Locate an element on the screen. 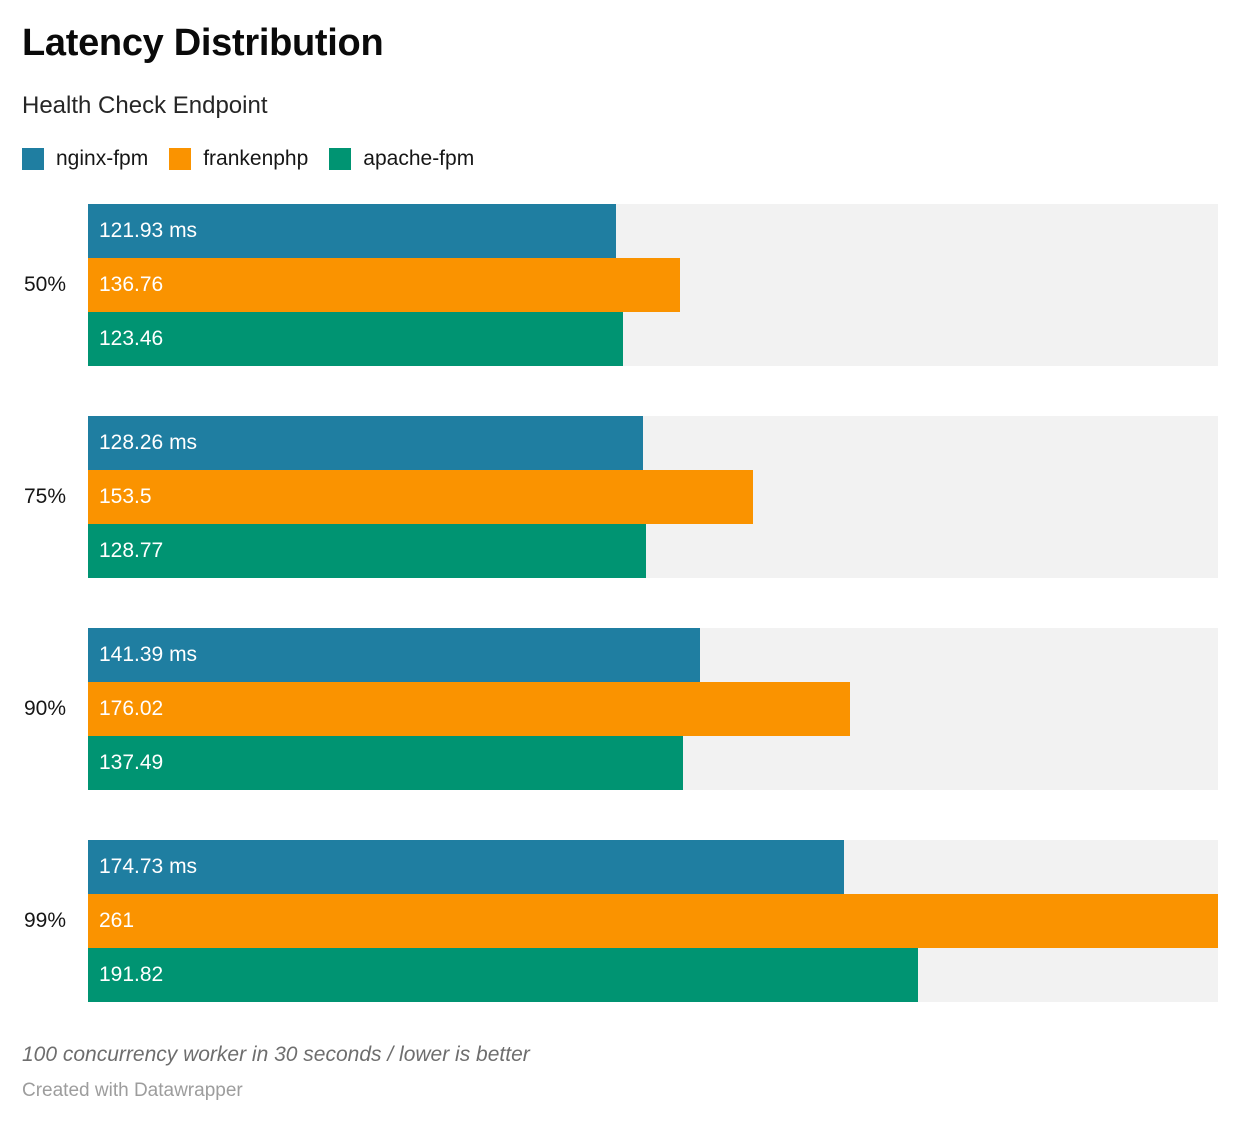 The width and height of the screenshot is (1240, 1126). bar-group-75pct: 75% 128.26 ms 153.5 128.77 is located at coordinates (620, 497).